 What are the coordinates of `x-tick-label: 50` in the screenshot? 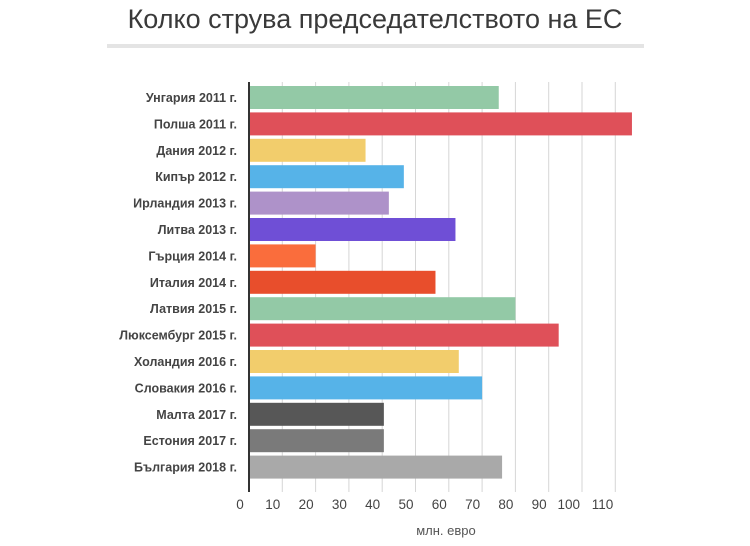 It's located at (405, 504).